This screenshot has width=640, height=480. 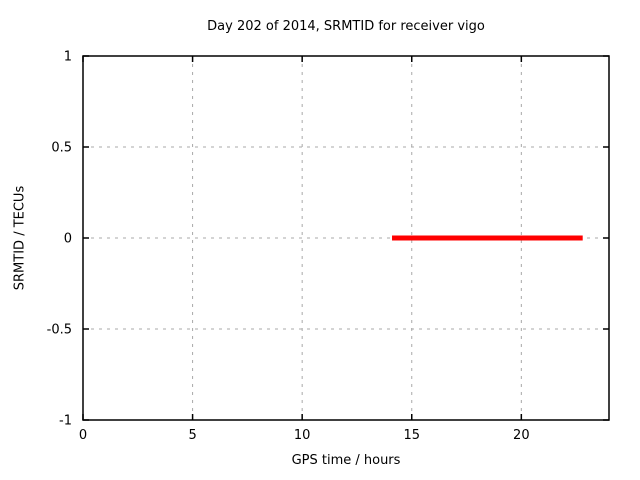 What do you see at coordinates (302, 435) in the screenshot?
I see `x-tick-label: 10` at bounding box center [302, 435].